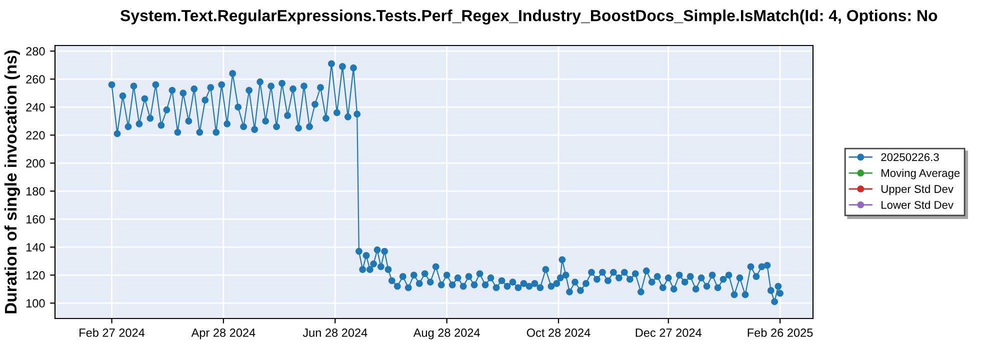 Image resolution: width=1000 pixels, height=350 pixels. Describe the element at coordinates (335, 332) in the screenshot. I see `x-tick-label: Jun 28 2024` at that location.